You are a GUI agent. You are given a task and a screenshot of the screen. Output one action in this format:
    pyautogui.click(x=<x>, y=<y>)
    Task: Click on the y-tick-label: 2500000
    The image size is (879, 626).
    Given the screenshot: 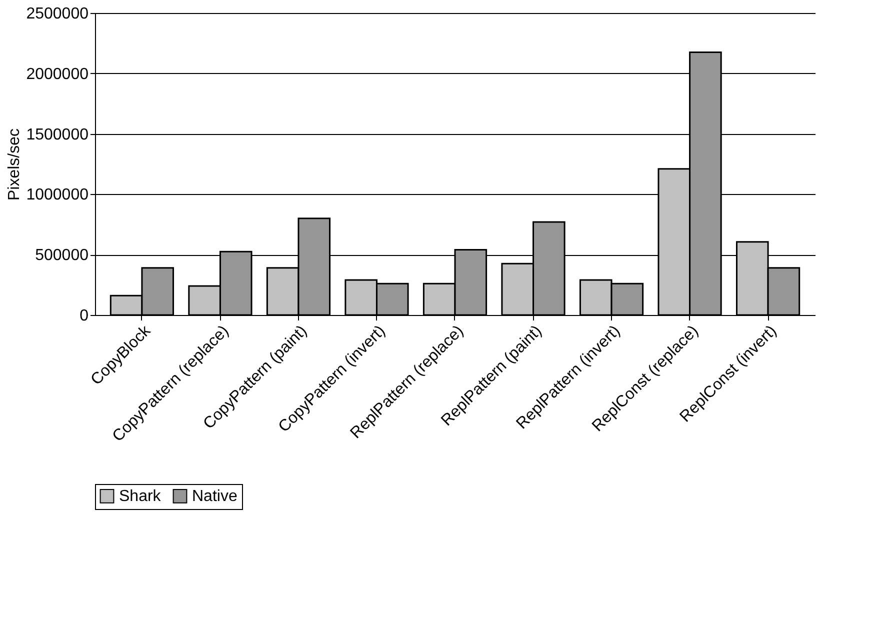 What is the action you would take?
    pyautogui.click(x=57, y=14)
    